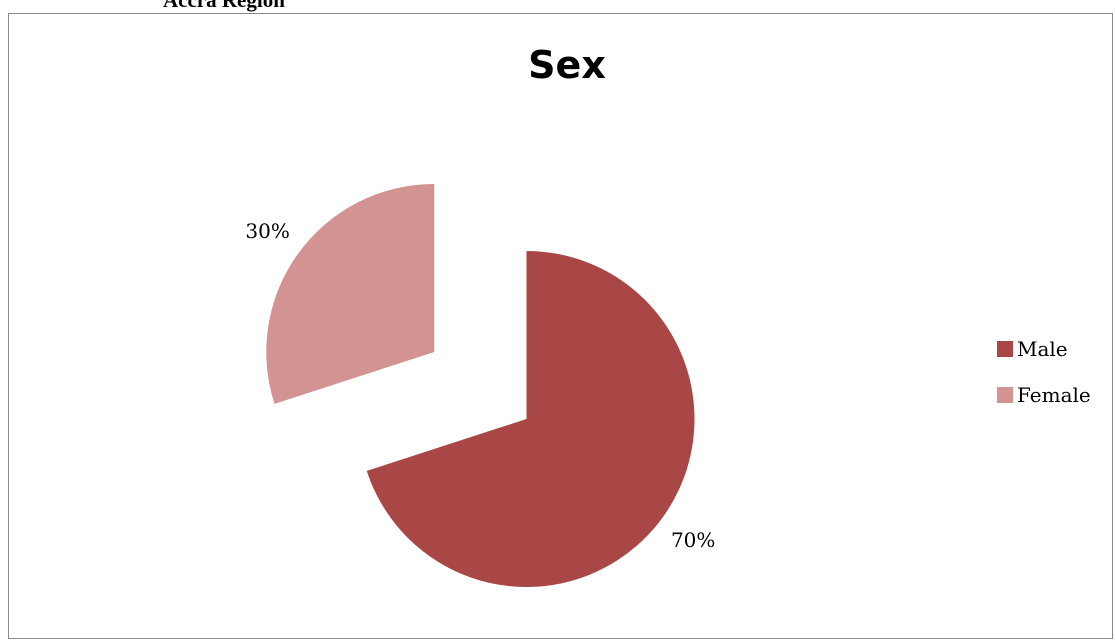 The image size is (1115, 640). What do you see at coordinates (350, 293) in the screenshot?
I see `pie-slice-female` at bounding box center [350, 293].